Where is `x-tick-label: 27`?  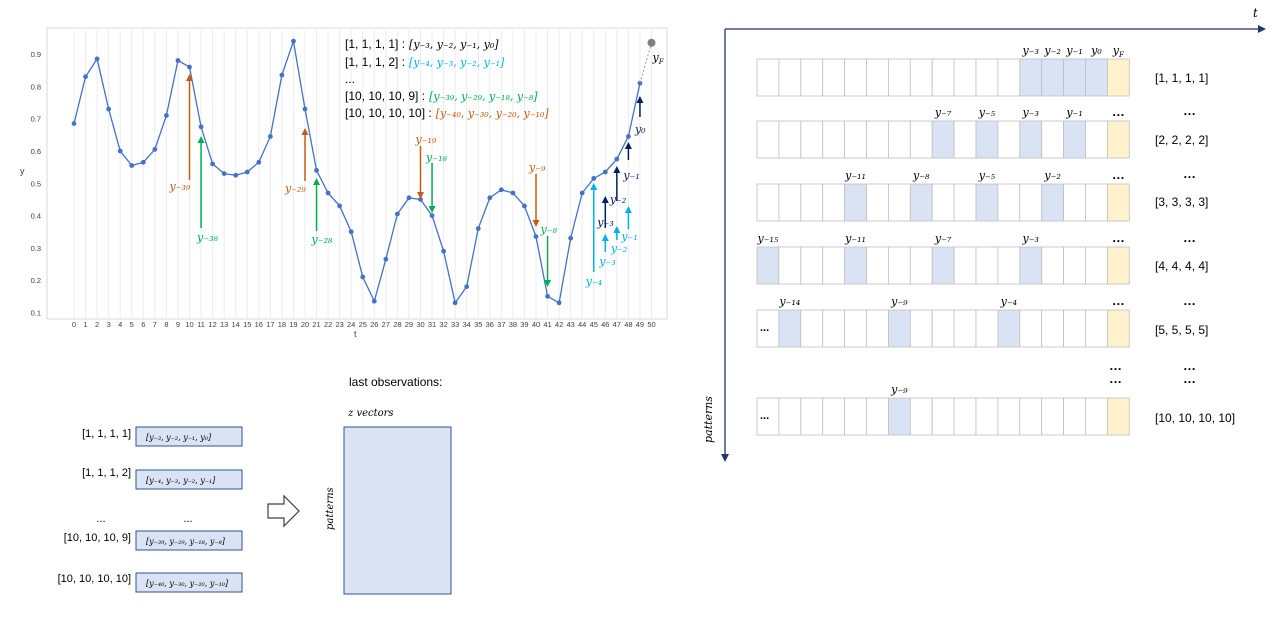
x-tick-label: 27 is located at coordinates (386, 324).